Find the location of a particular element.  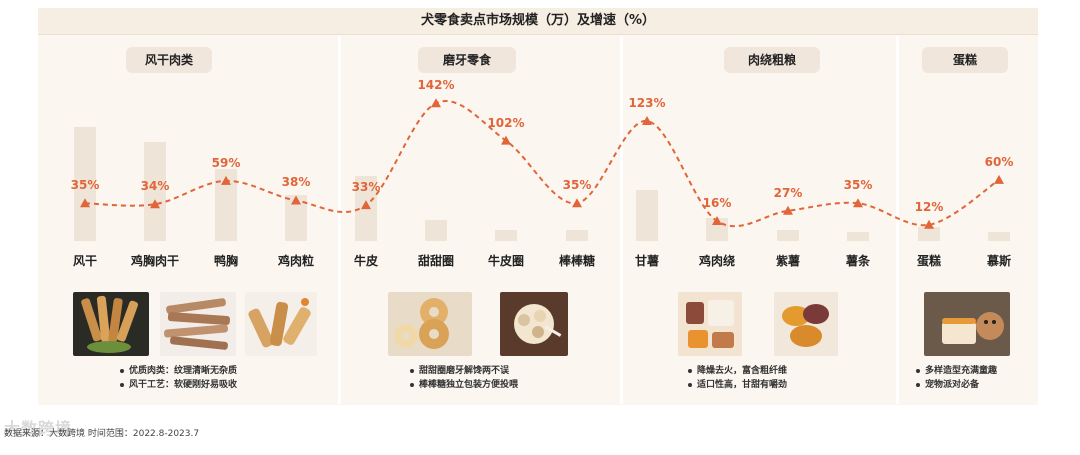

growth-data-label: 123% is located at coordinates (647, 102).